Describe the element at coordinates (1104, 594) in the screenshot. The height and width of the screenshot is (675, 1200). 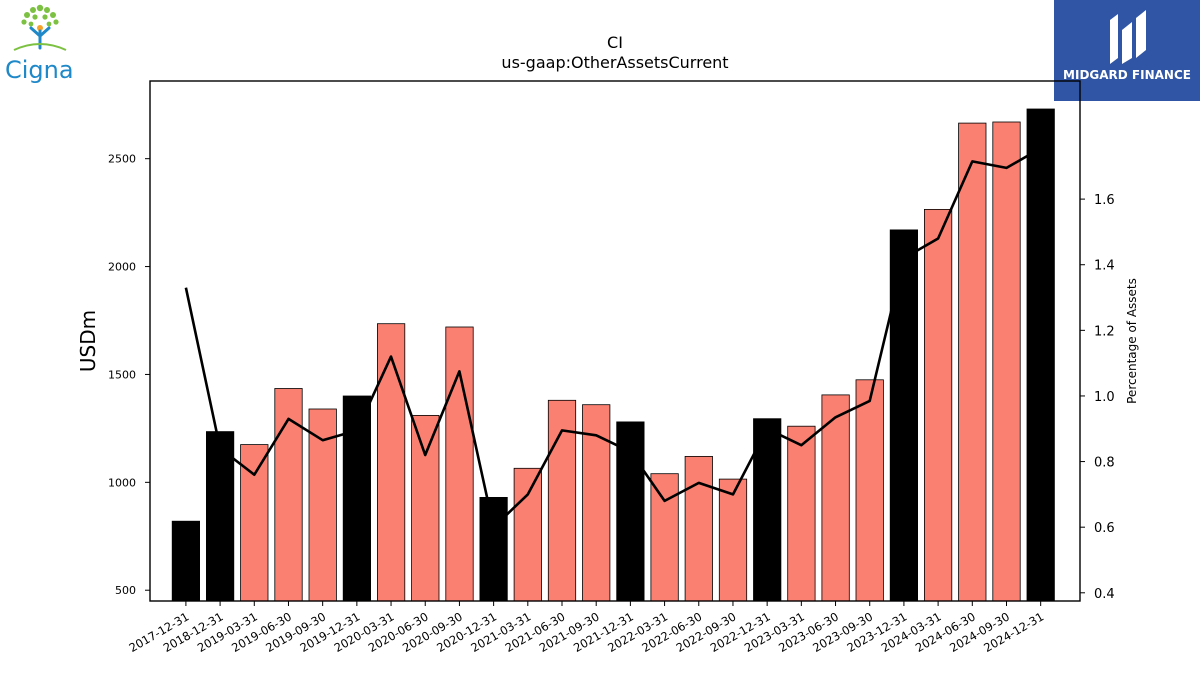
I see `y-right-tick-label: 0.4` at that location.